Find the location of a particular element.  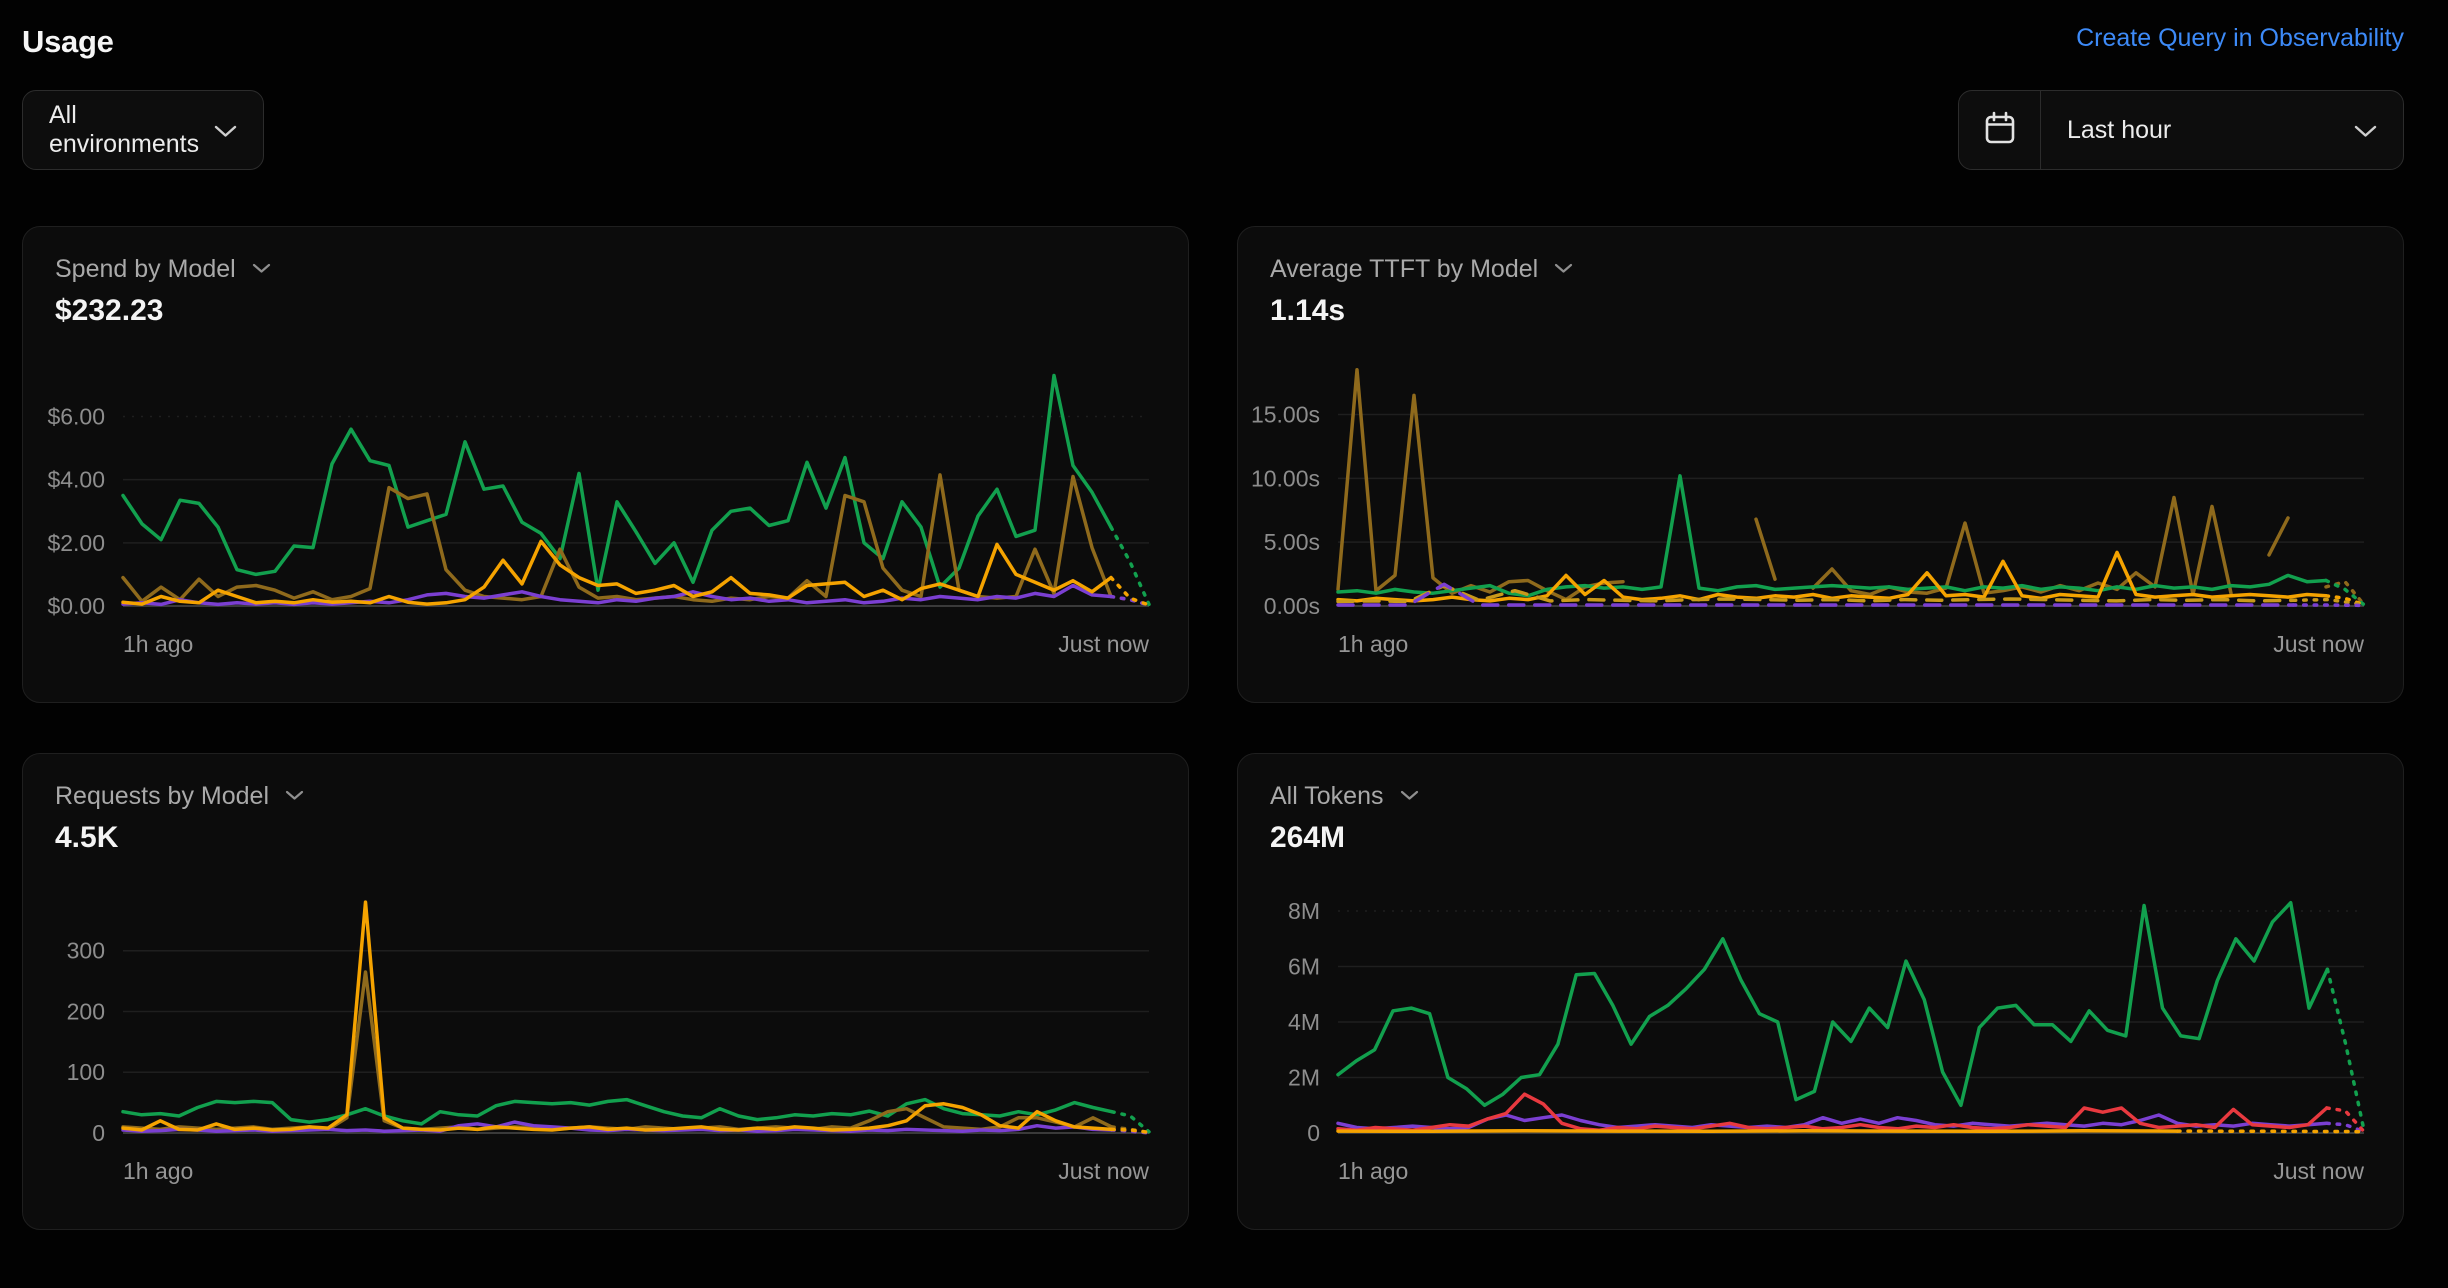

create-query-link: Create Query in Observability is located at coordinates (2240, 38).